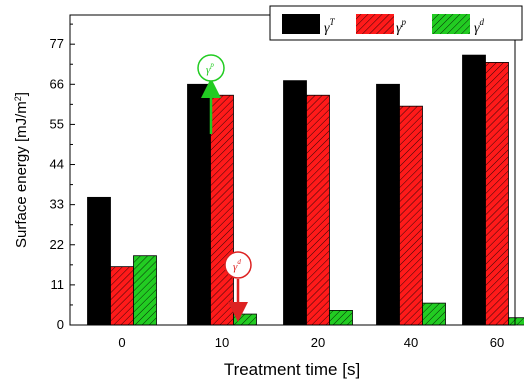  What do you see at coordinates (57, 244) in the screenshot?
I see `y-tick-label-22: 22` at bounding box center [57, 244].